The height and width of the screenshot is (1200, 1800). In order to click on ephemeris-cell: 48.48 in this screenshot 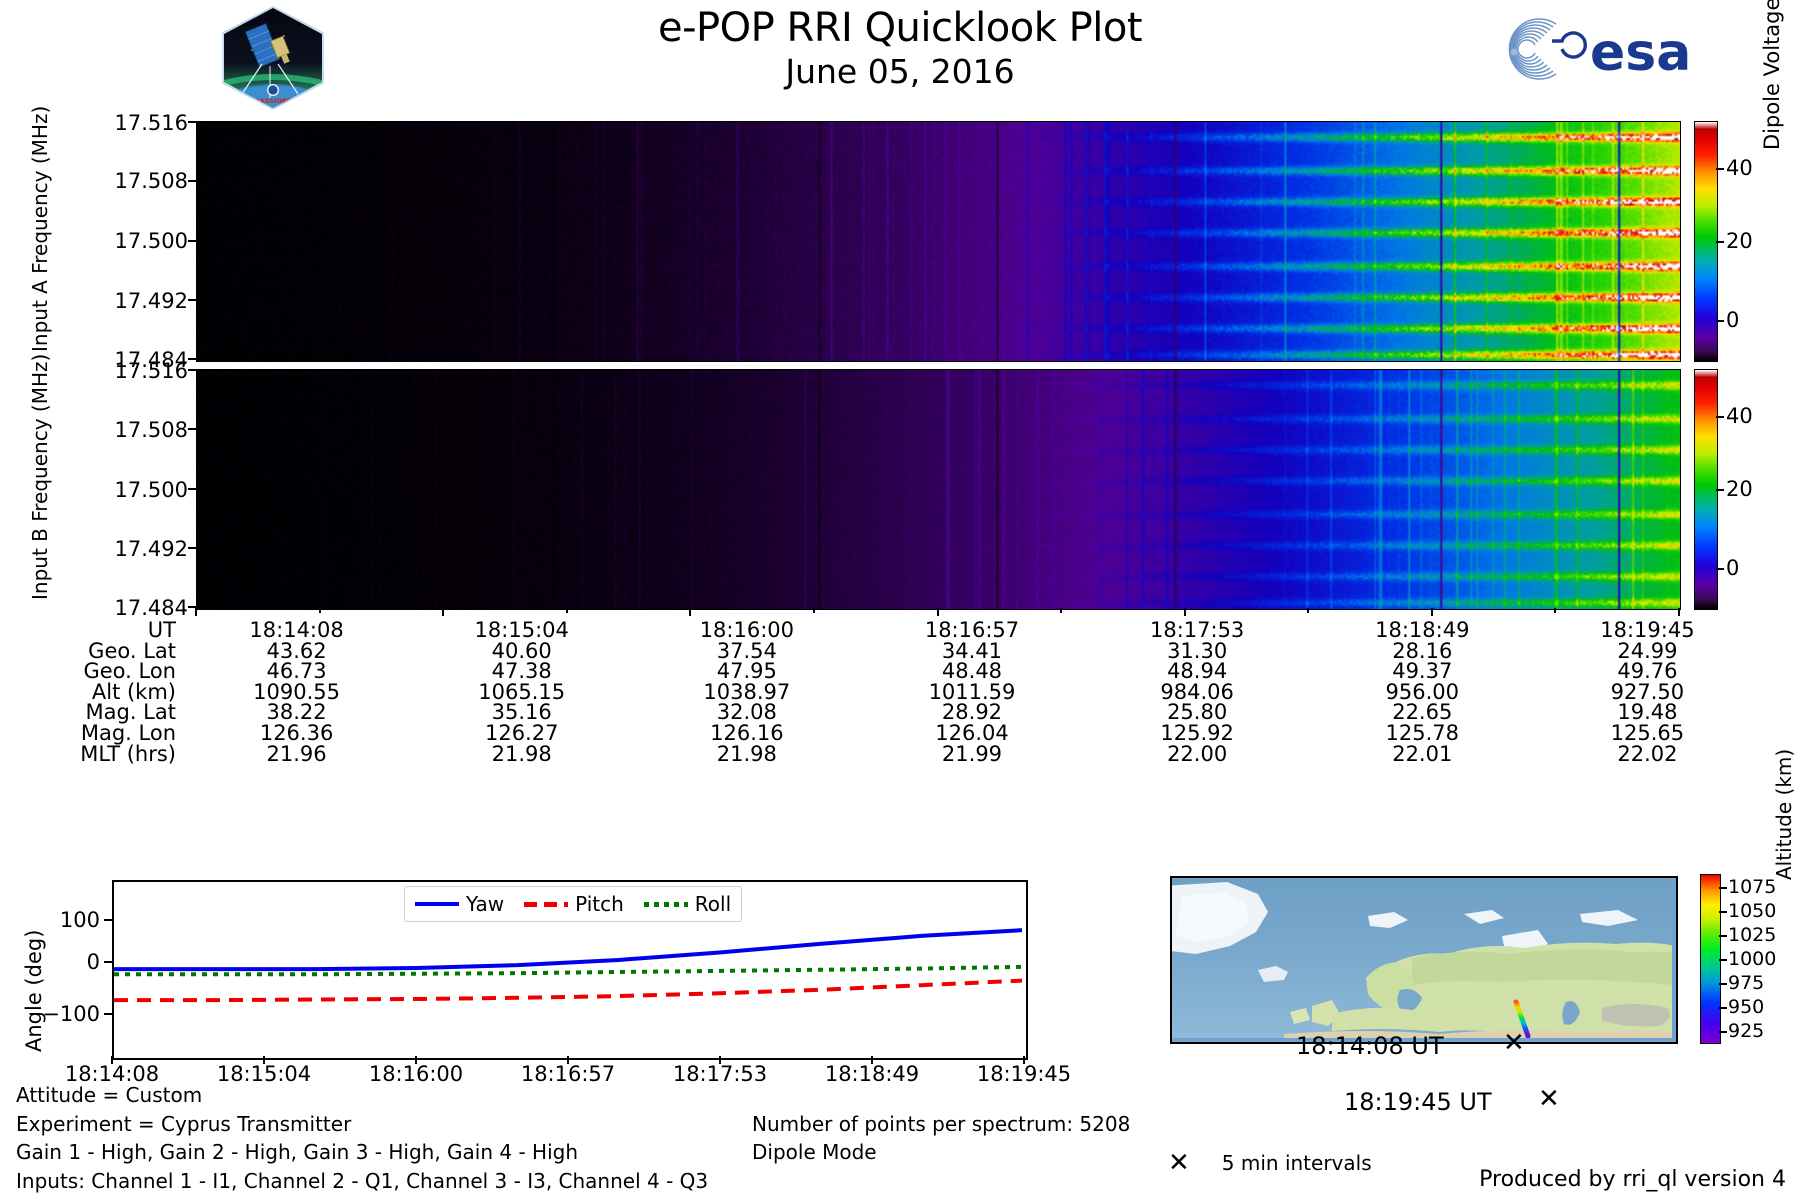, I will do `click(972, 671)`.